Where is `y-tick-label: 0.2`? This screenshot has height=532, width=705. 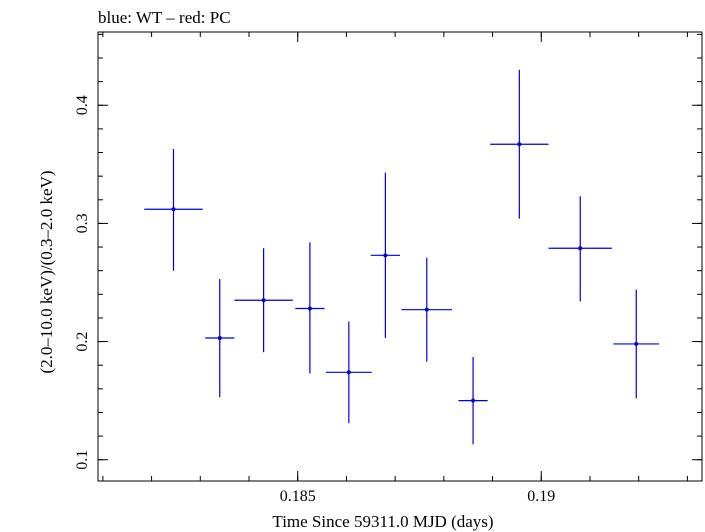 y-tick-label: 0.2 is located at coordinates (82, 342).